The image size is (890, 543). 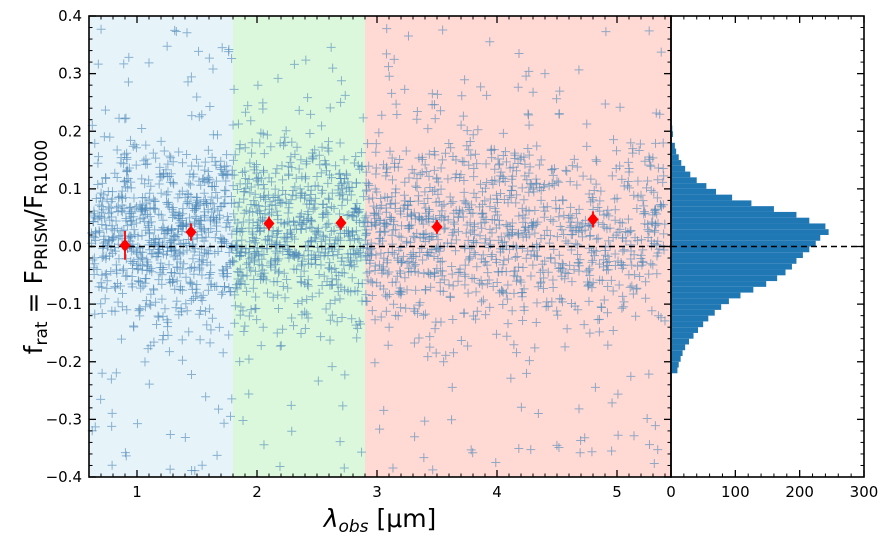 What do you see at coordinates (33, 349) in the screenshot?
I see `y-axis-label-f: f` at bounding box center [33, 349].